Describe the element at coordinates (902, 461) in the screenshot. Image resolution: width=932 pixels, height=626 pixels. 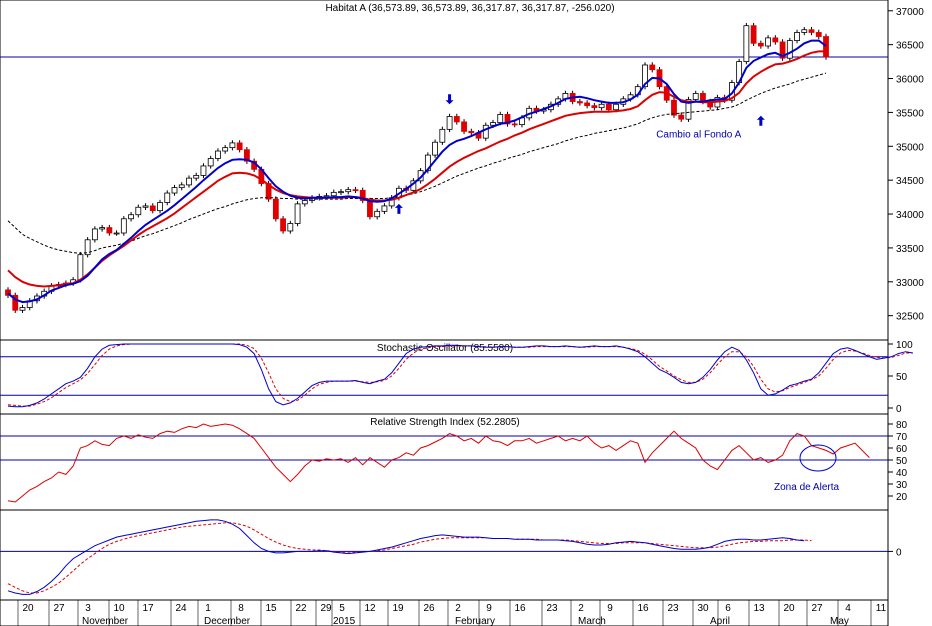
I see `rsi-y-tick-label: 50` at that location.